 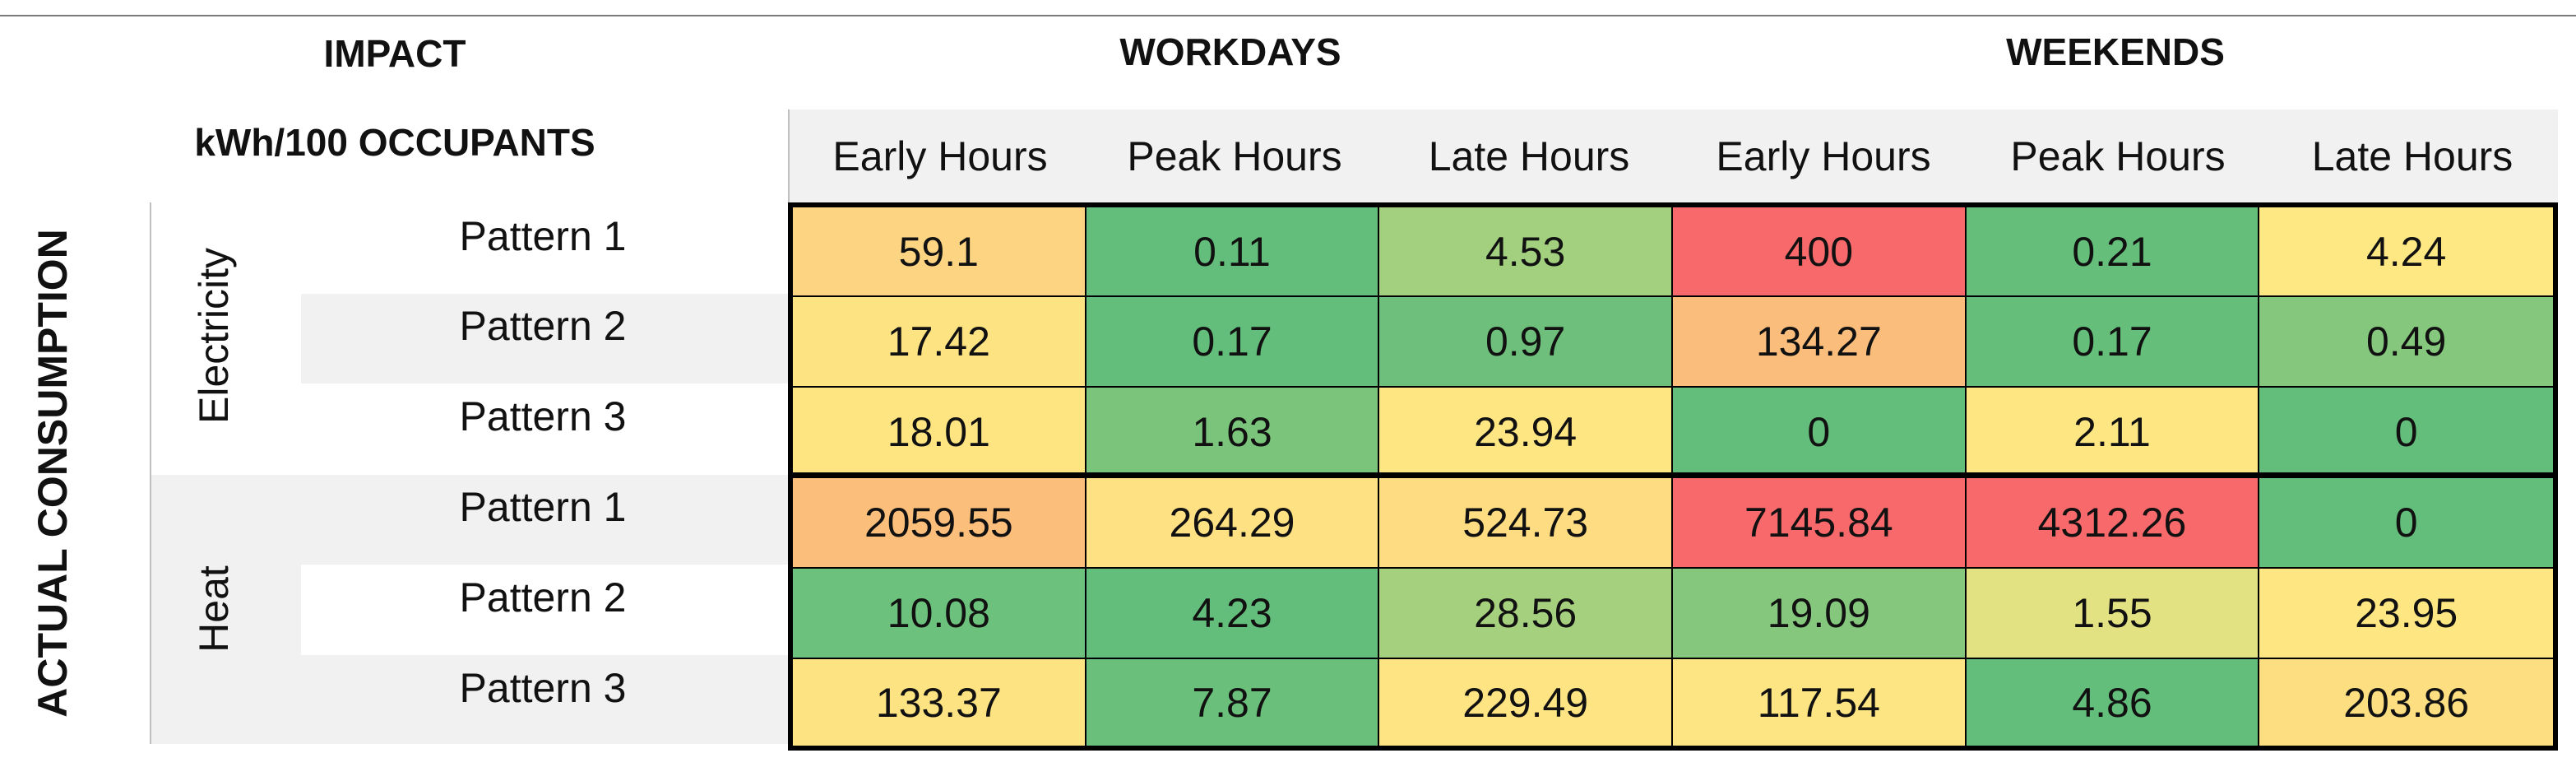 I want to click on row-group-label: Electricity, so click(x=214, y=336).